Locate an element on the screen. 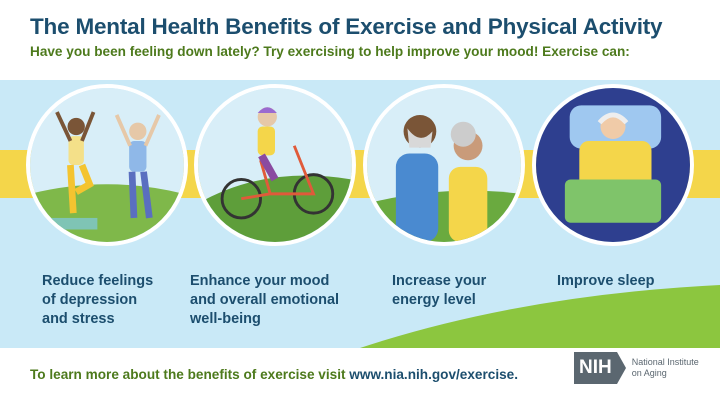 This screenshot has width=720, height=404. caption-line: Improve sleep is located at coordinates (606, 281).